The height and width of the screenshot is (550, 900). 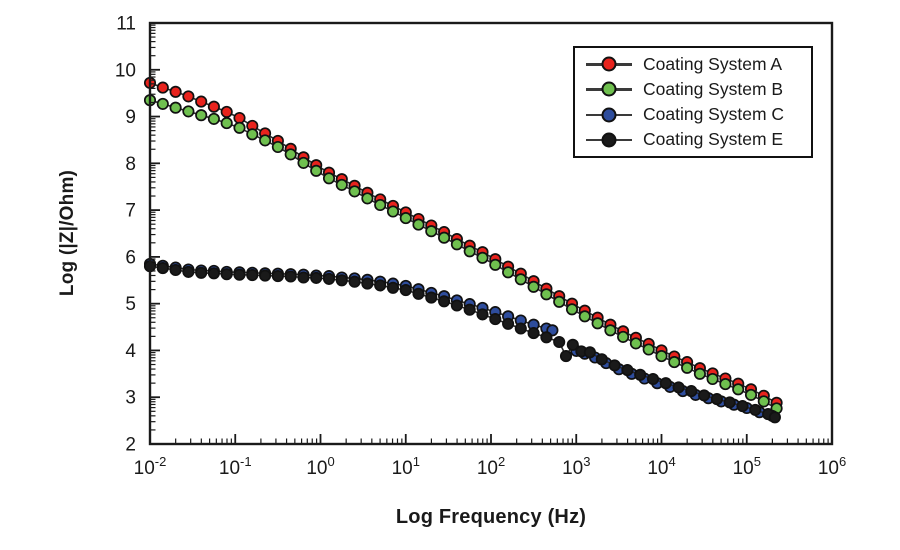 I want to click on y-tick-label: 5, so click(x=130, y=304).